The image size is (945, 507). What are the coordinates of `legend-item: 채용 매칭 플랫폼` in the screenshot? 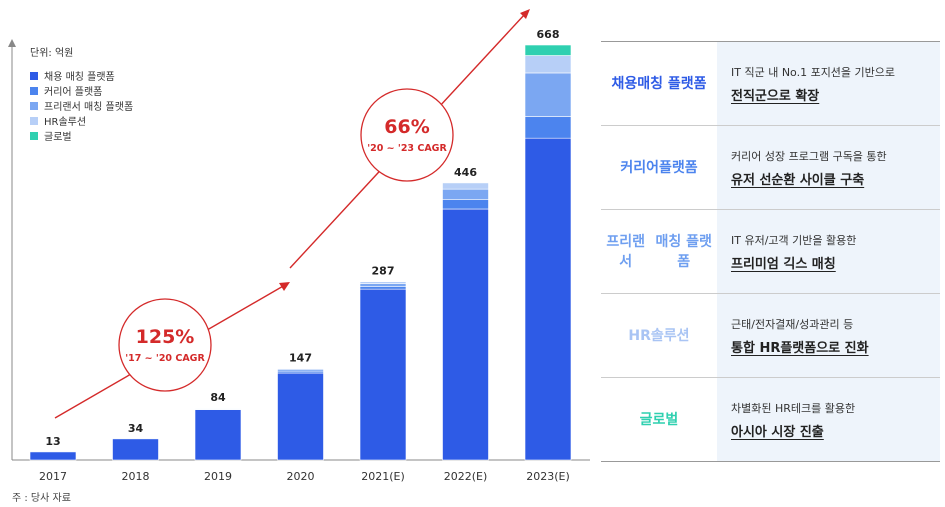 It's located at (81, 75).